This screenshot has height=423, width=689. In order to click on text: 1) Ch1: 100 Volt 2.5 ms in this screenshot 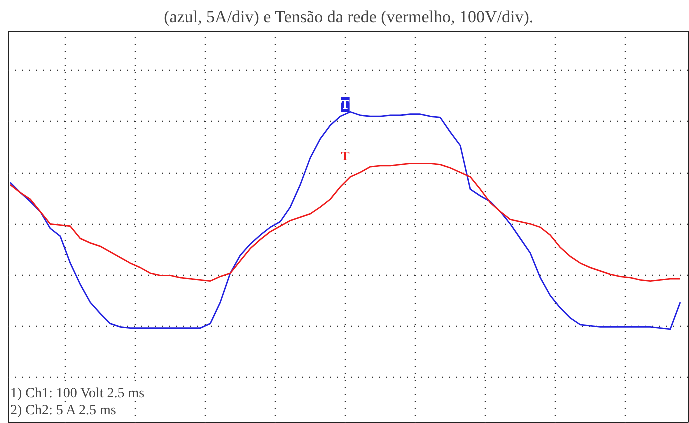, I will do `click(77, 394)`.